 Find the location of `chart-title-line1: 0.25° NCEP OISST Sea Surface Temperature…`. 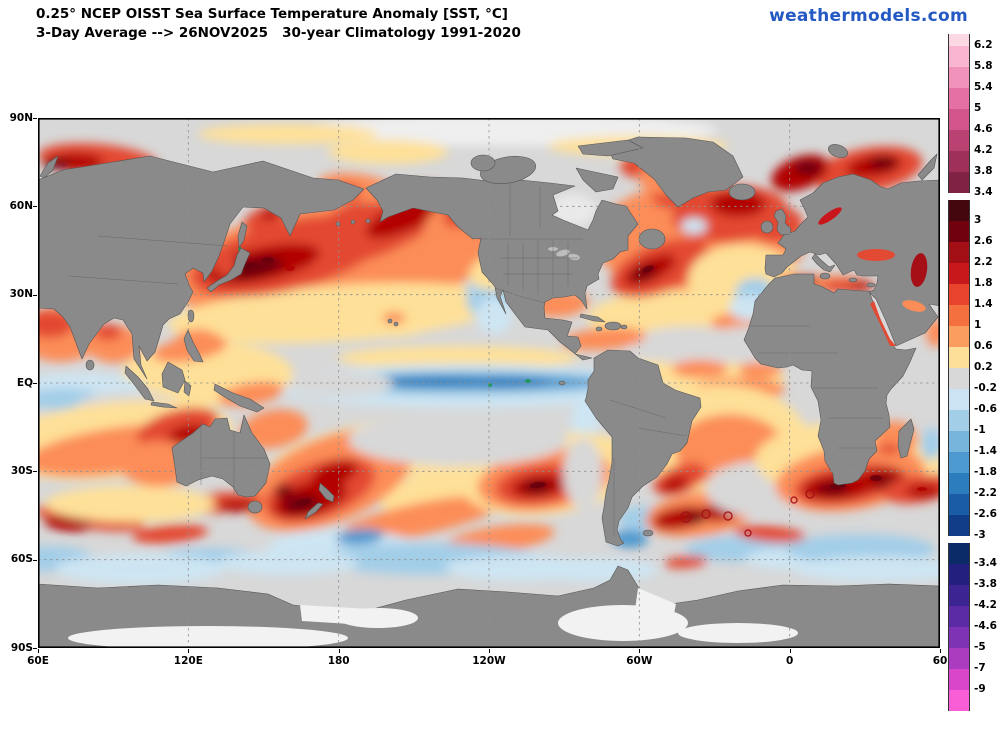

chart-title-line1: 0.25° NCEP OISST Sea Surface Temperature… is located at coordinates (272, 14).